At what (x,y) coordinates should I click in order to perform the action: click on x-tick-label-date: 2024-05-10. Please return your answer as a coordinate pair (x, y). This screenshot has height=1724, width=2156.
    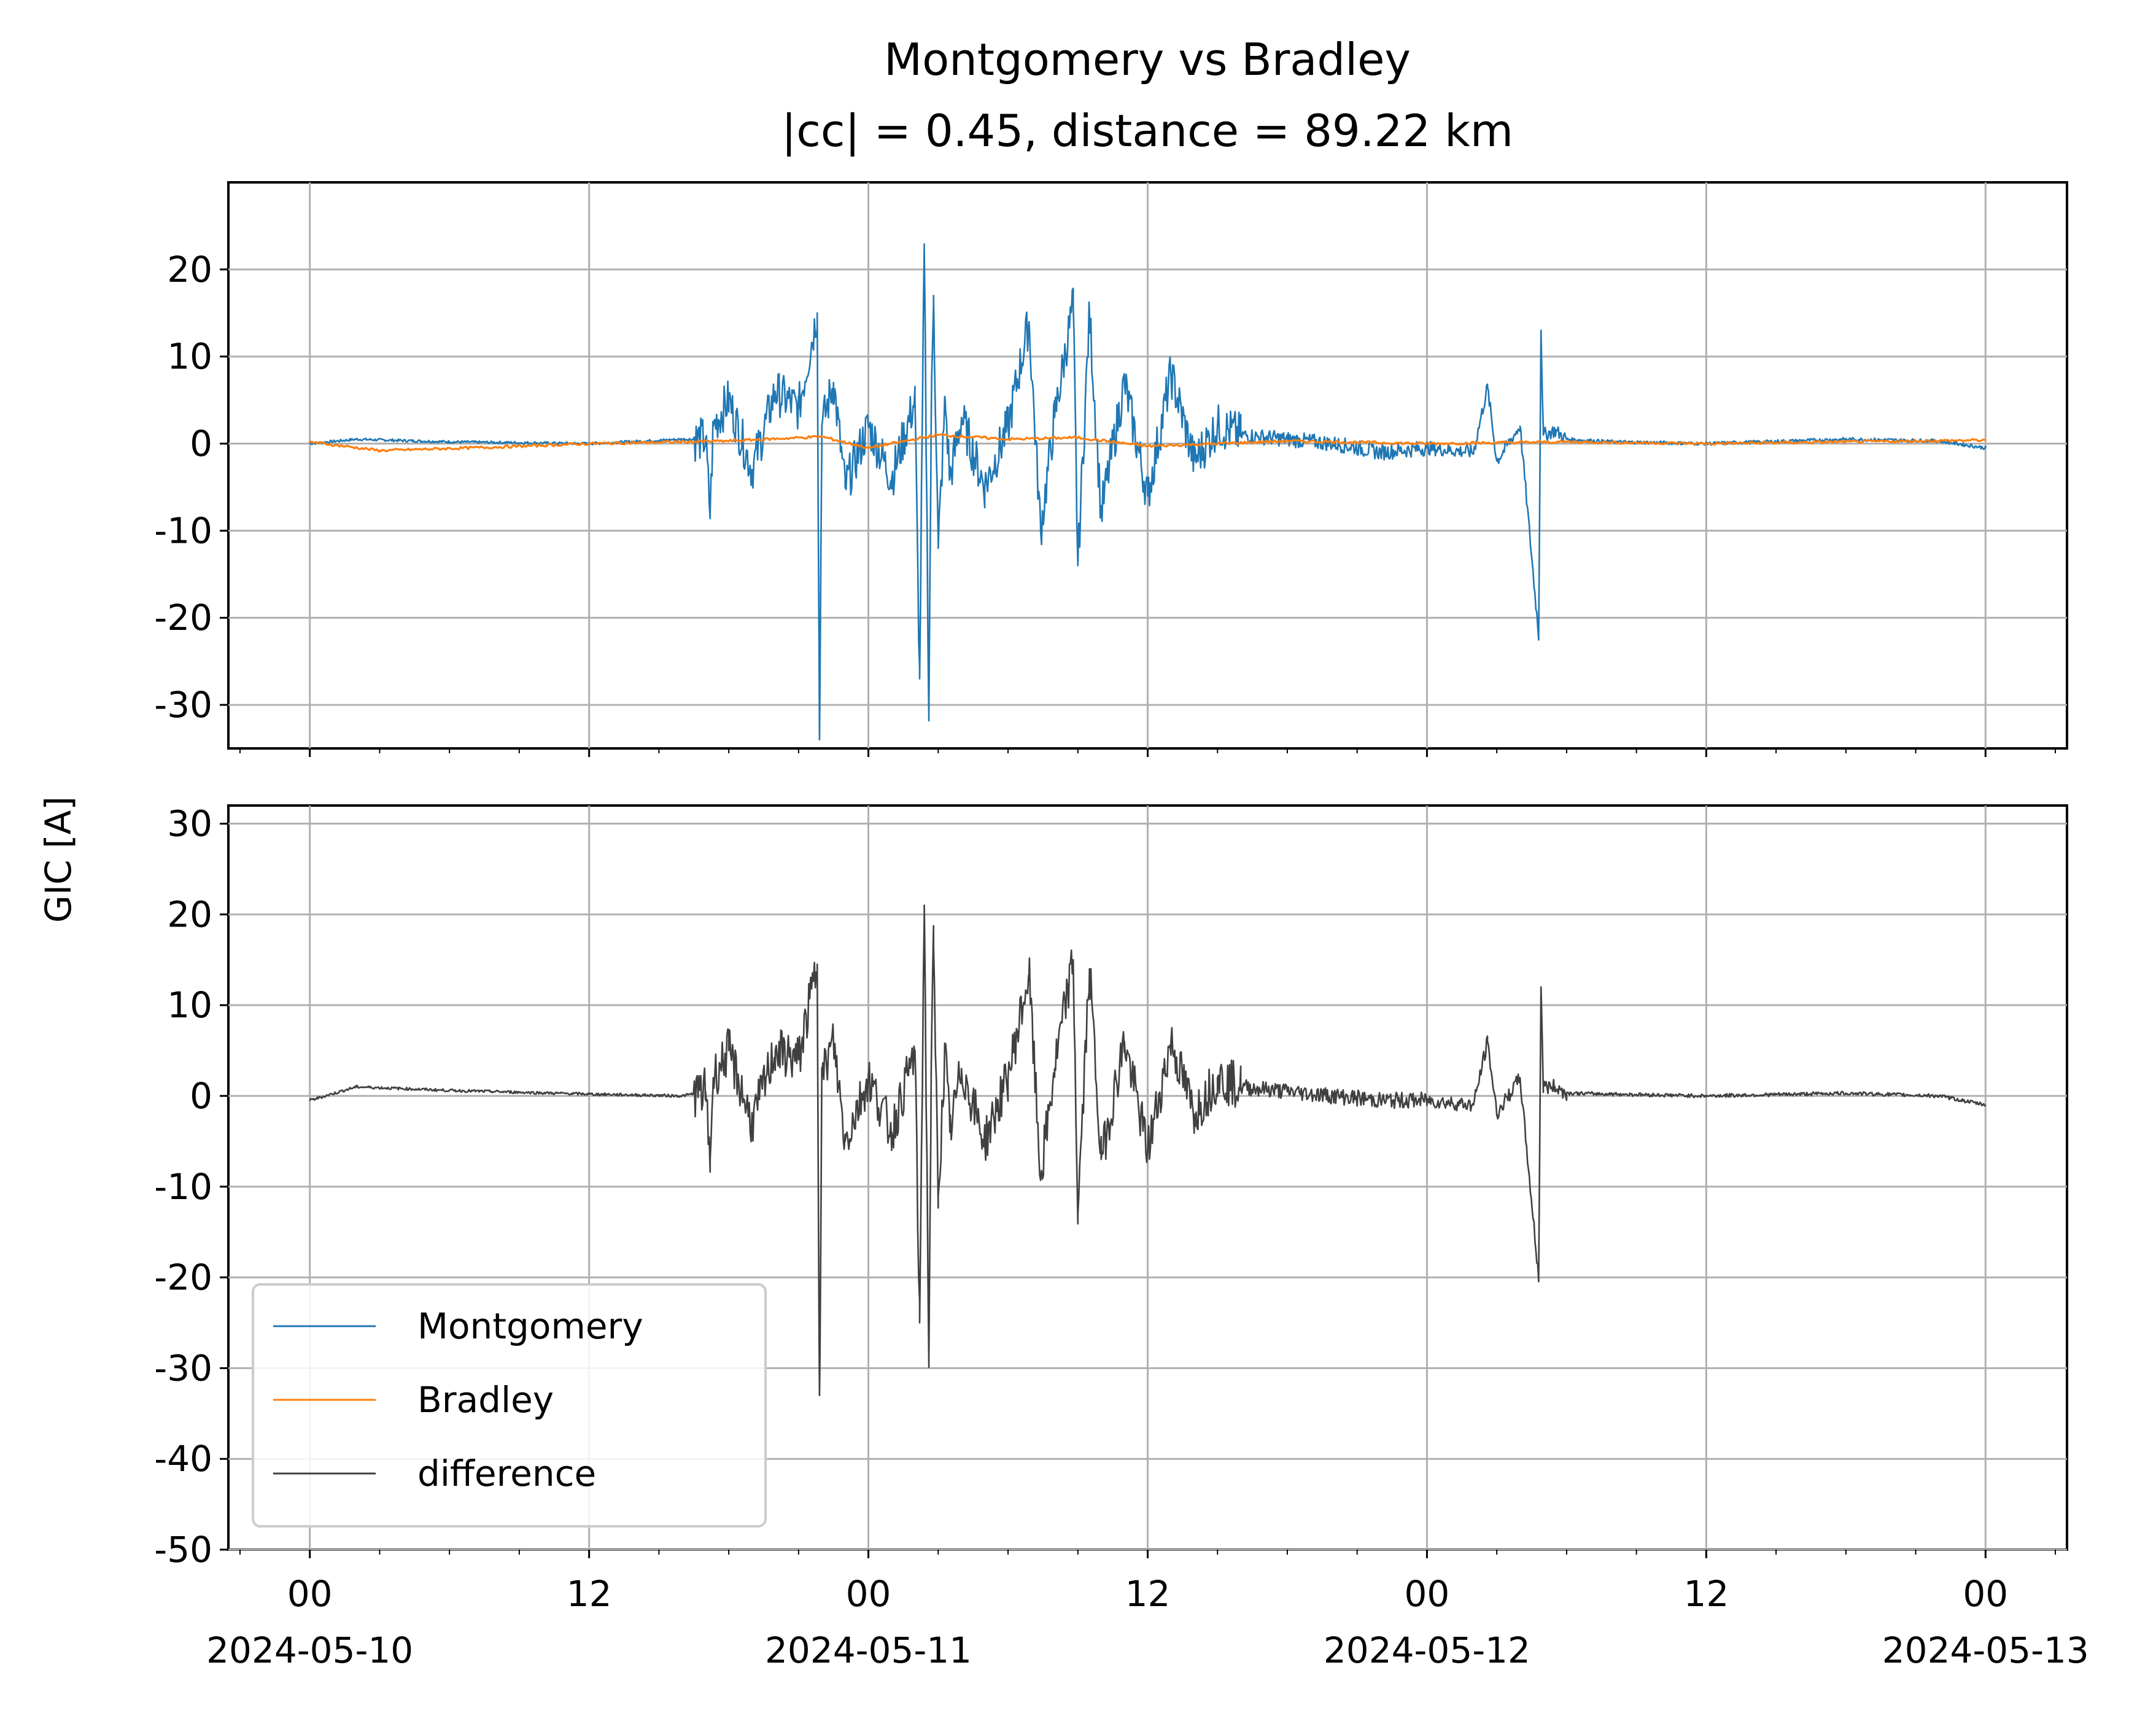
    Looking at the image, I should click on (309, 1650).